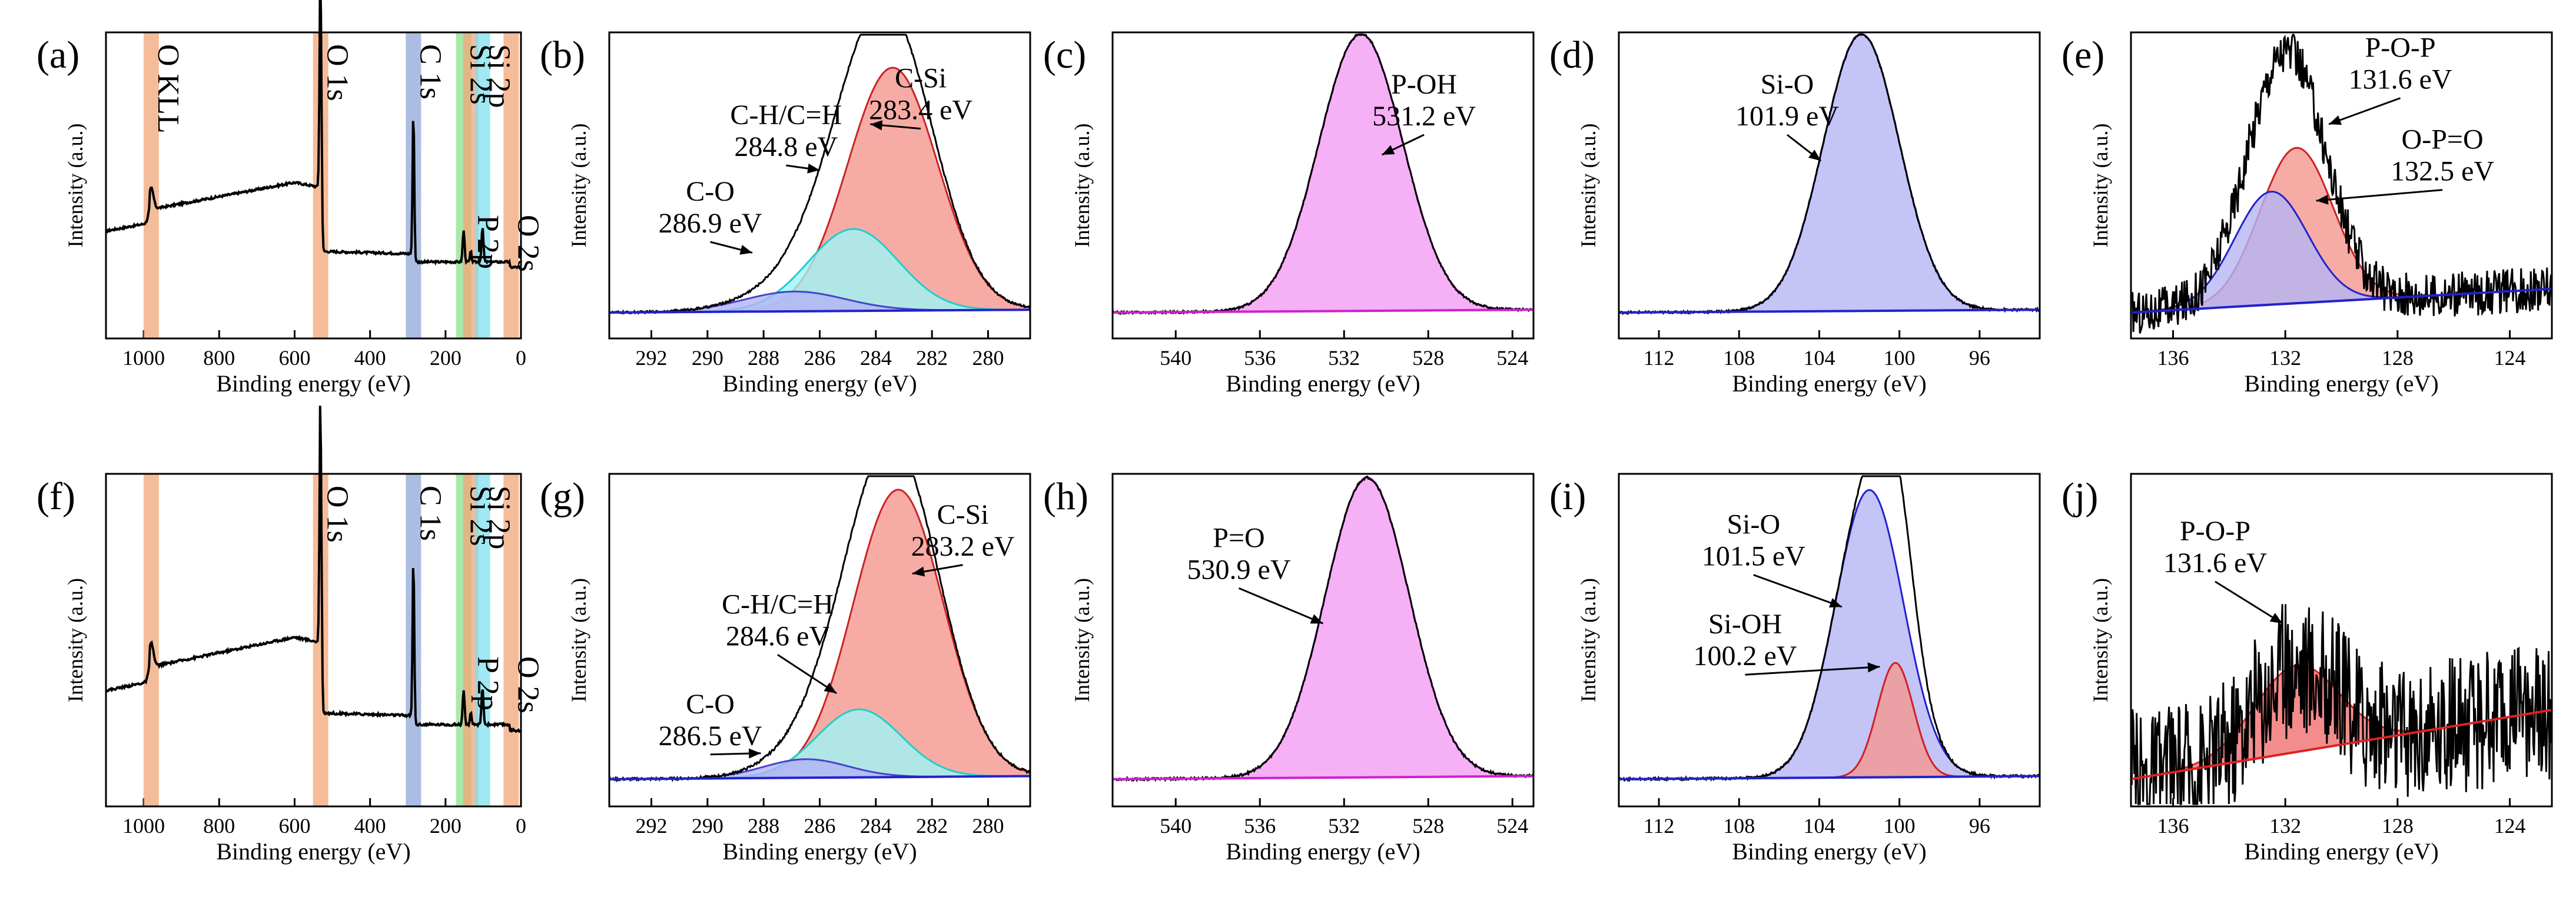  I want to click on y-axis-label-b: Intensity (a.u.), so click(578, 186).